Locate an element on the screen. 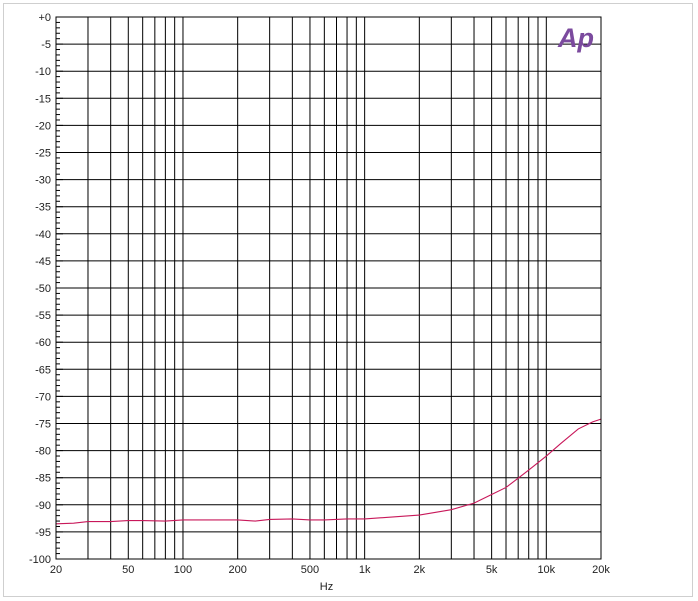 This screenshot has width=698, height=601. minor-ticks is located at coordinates (59, 288).